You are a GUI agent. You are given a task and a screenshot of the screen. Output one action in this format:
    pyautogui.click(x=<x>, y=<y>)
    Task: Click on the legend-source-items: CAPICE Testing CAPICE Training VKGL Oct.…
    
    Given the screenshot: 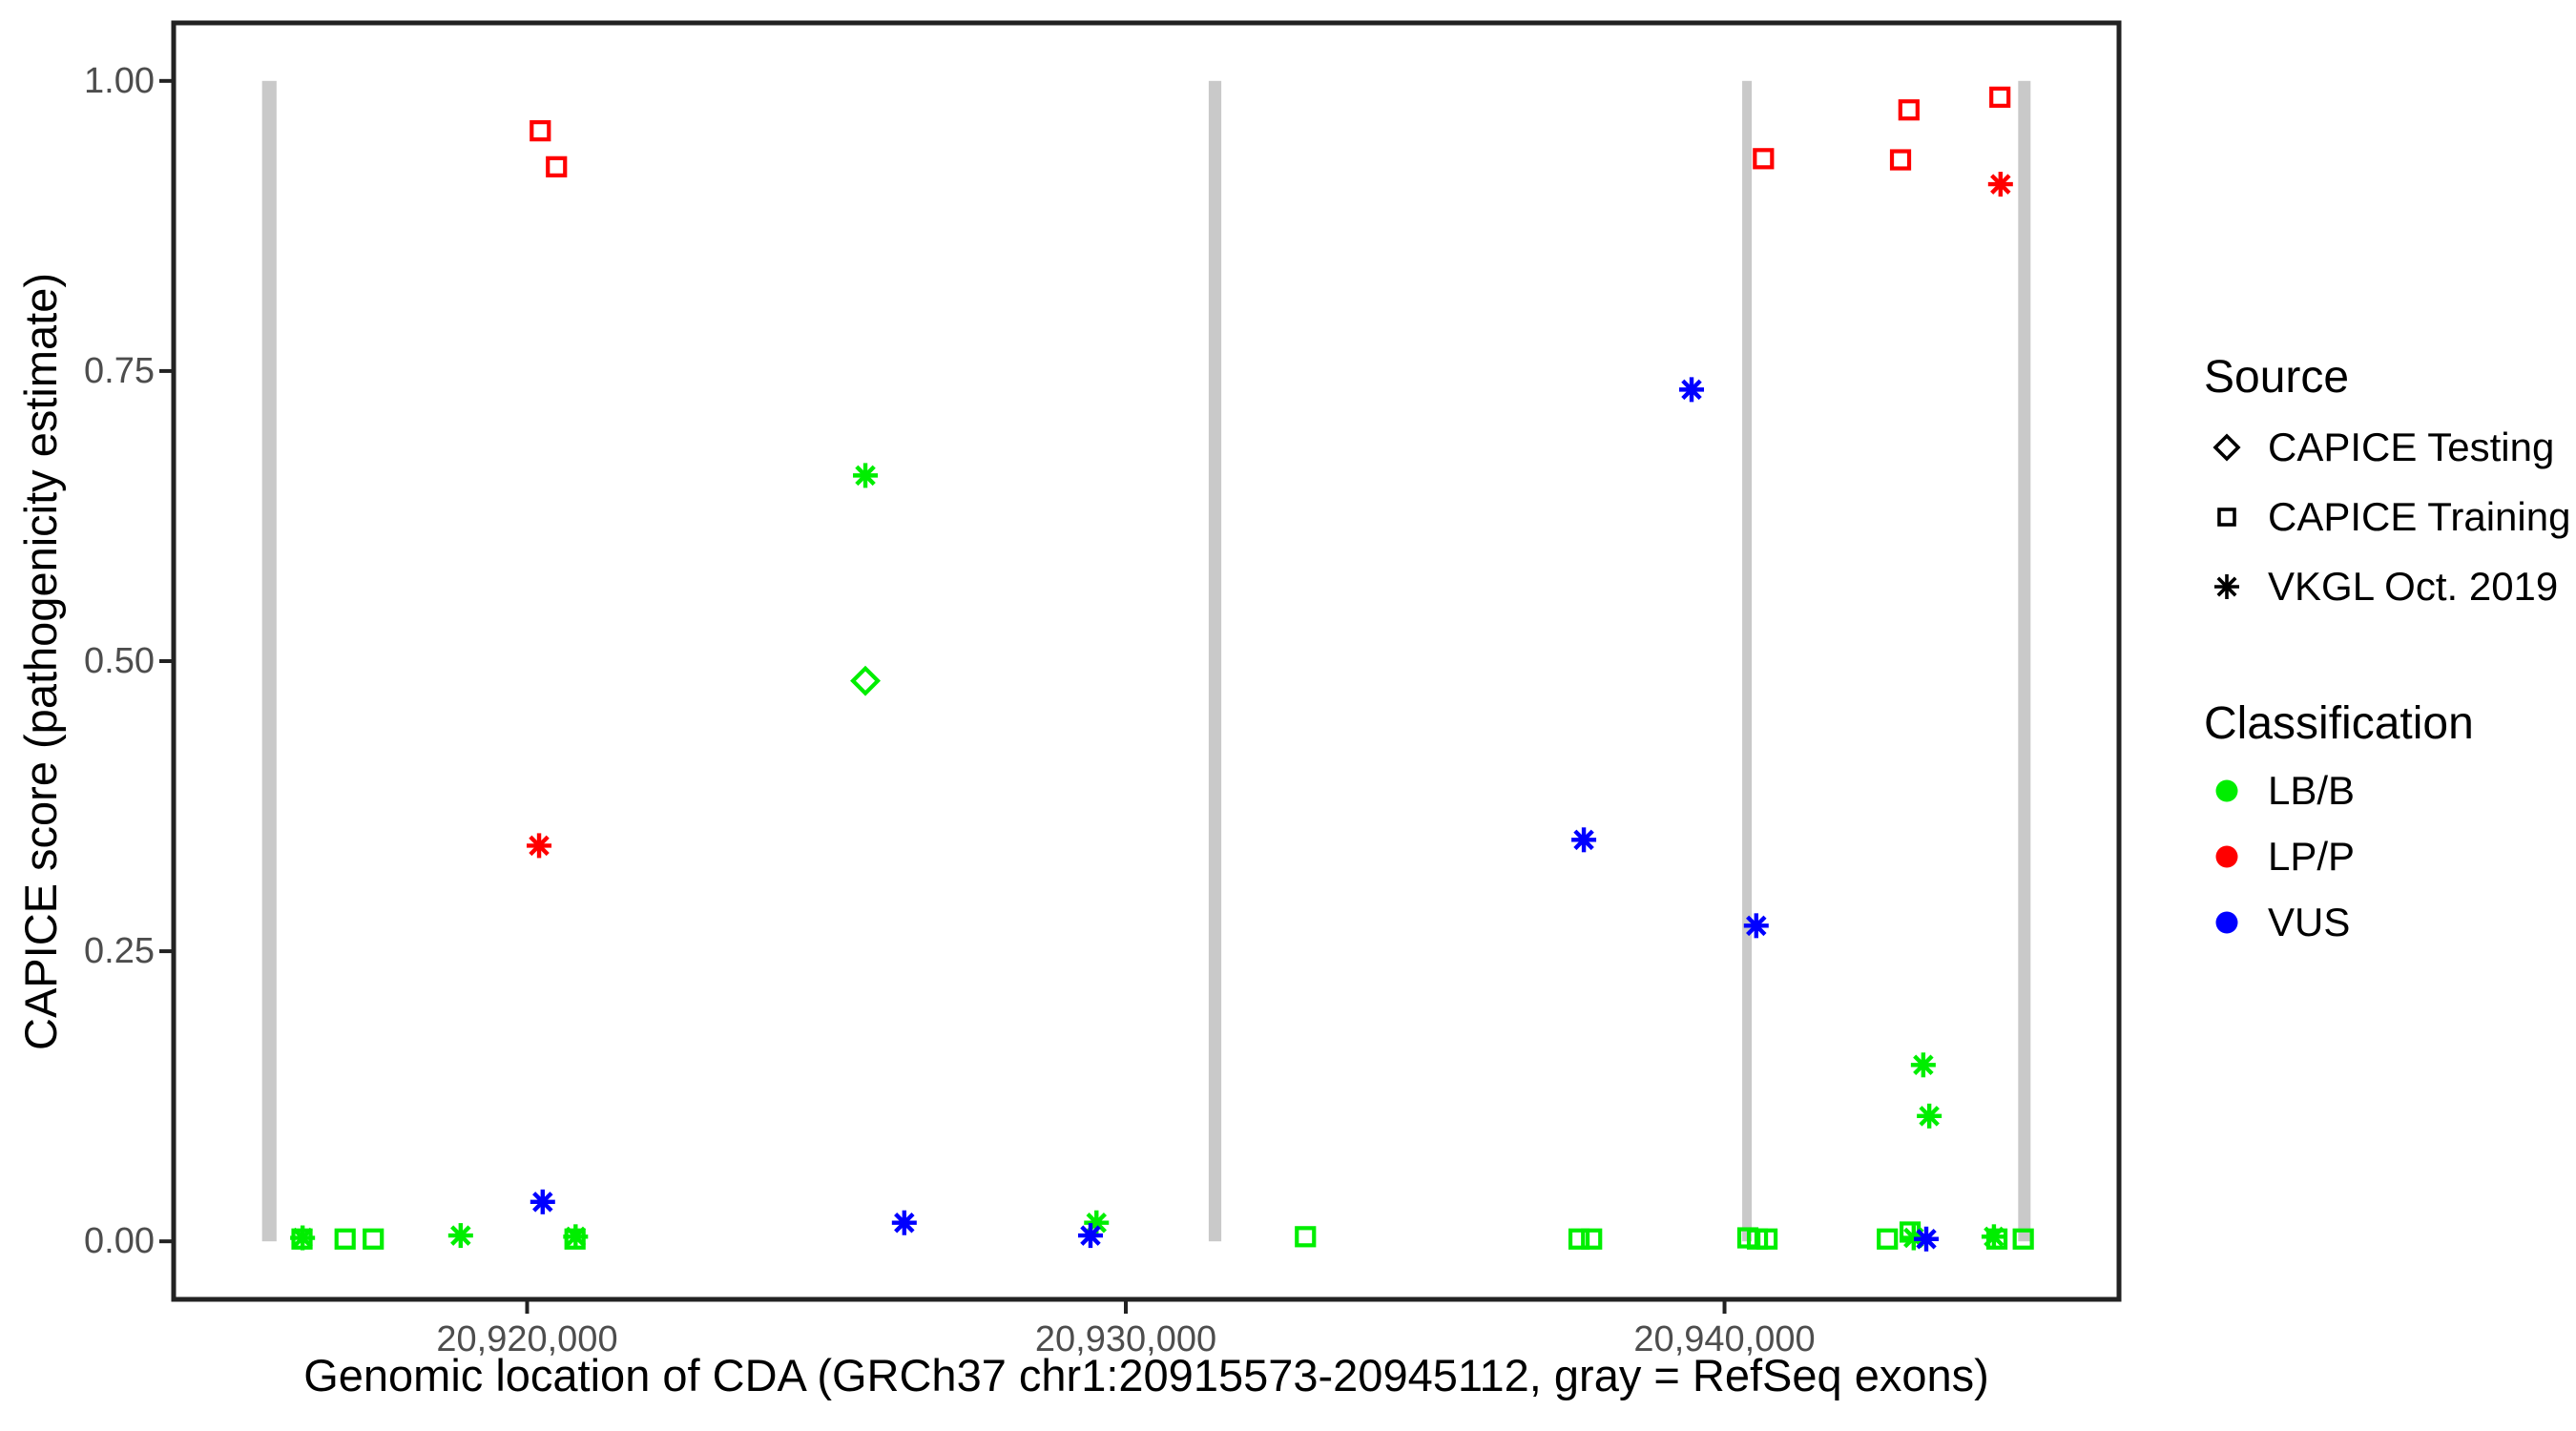 What is the action you would take?
    pyautogui.click(x=2378, y=516)
    